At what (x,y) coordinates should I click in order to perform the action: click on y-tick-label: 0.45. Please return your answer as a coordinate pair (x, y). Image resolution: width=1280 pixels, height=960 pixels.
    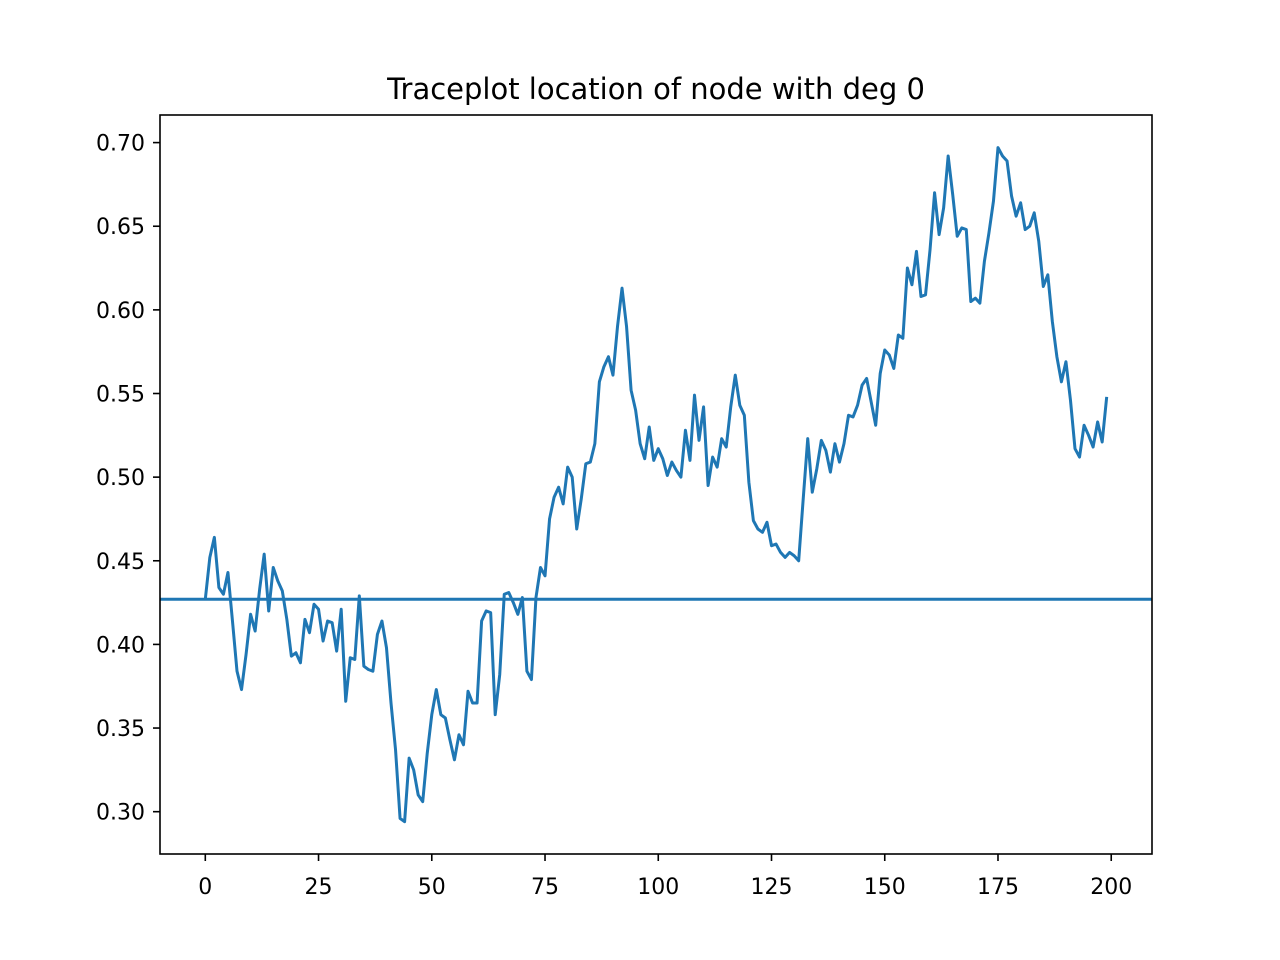
    Looking at the image, I should click on (120, 562).